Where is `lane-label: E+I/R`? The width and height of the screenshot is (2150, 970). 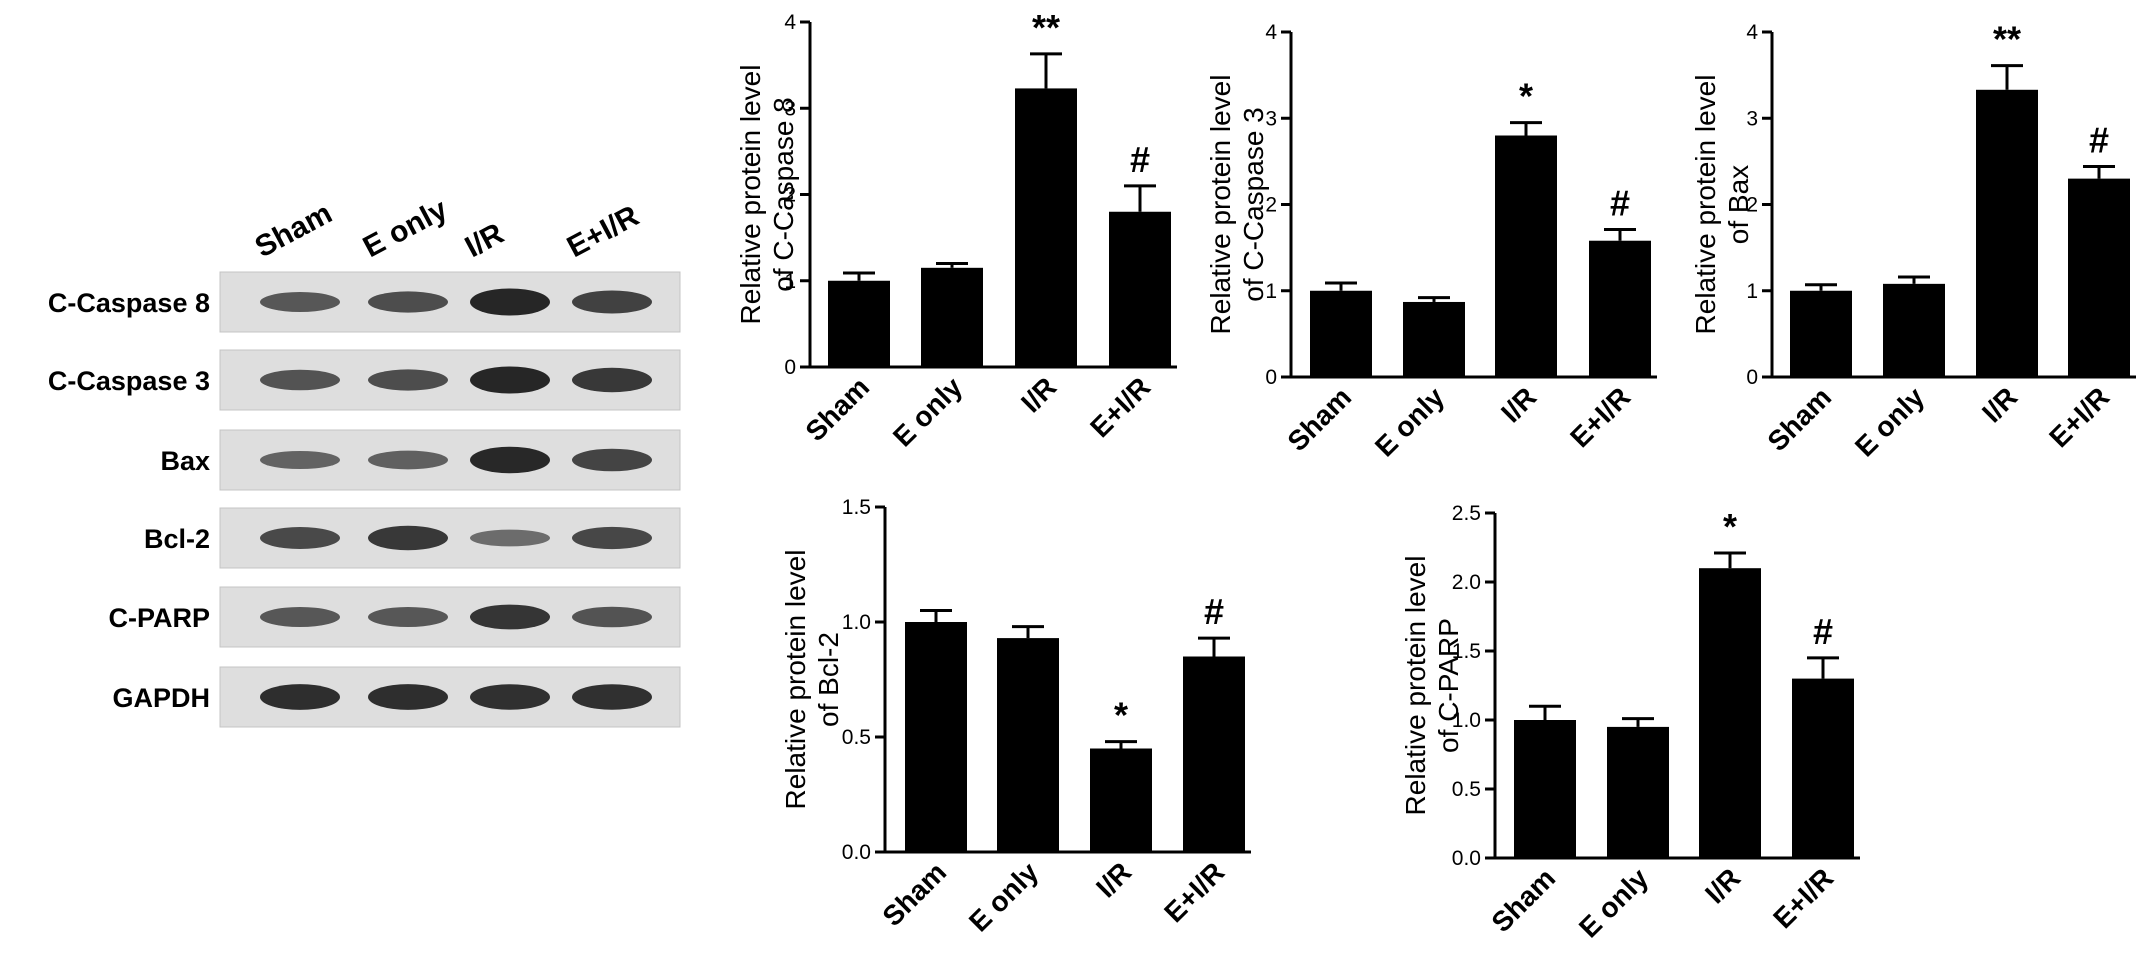
lane-label: E+I/R is located at coordinates (603, 231).